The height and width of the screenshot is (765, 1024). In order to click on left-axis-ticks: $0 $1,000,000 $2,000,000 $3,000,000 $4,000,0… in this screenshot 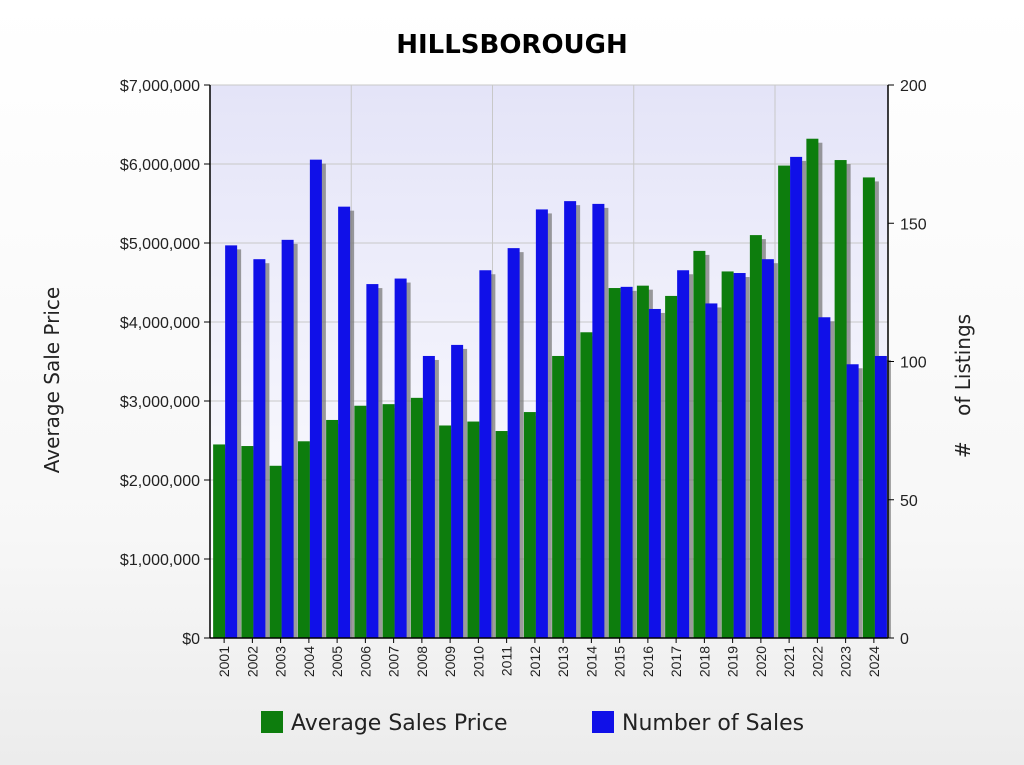, I will do `click(165, 363)`.